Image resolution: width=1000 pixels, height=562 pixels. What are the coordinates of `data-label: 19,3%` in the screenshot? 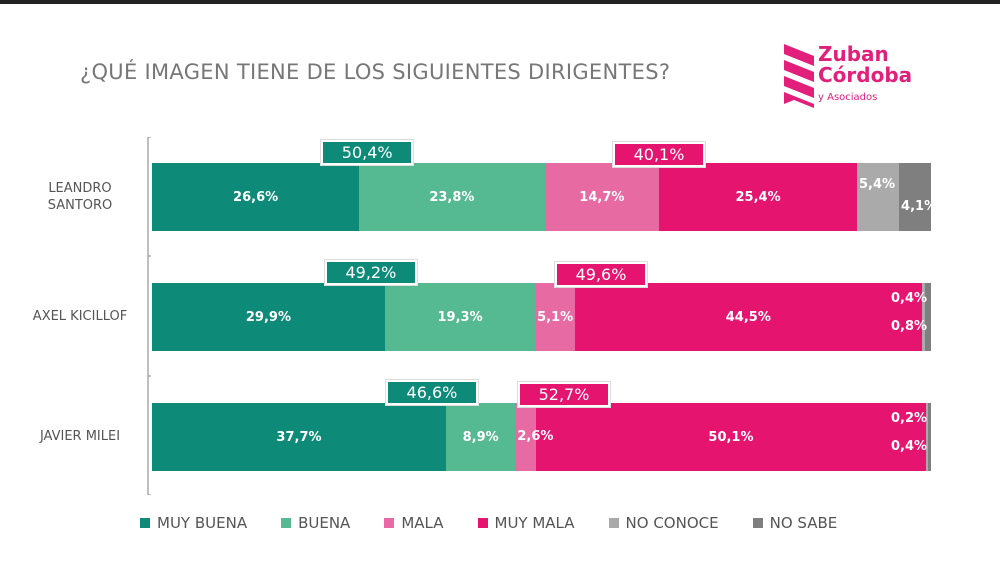 It's located at (460, 317).